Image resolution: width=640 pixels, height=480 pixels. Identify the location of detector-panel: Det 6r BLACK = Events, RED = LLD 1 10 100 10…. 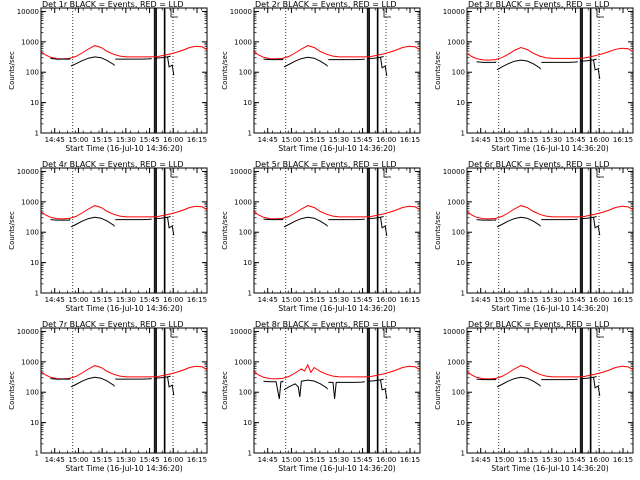
(532, 240).